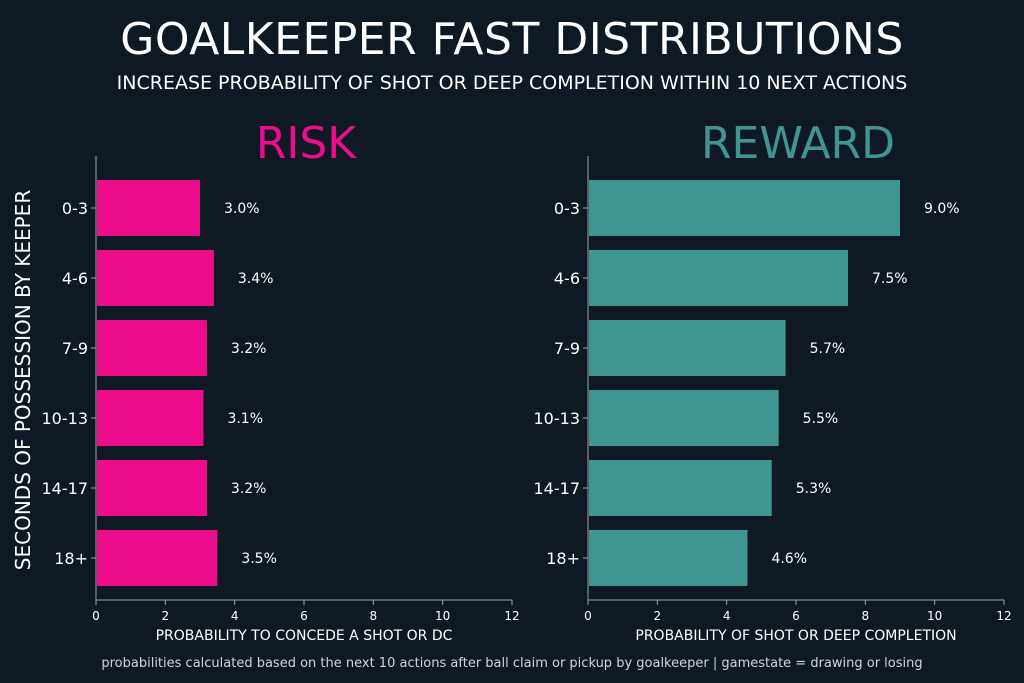 The image size is (1024, 683). I want to click on reward-x-tick-label: 2, so click(658, 616).